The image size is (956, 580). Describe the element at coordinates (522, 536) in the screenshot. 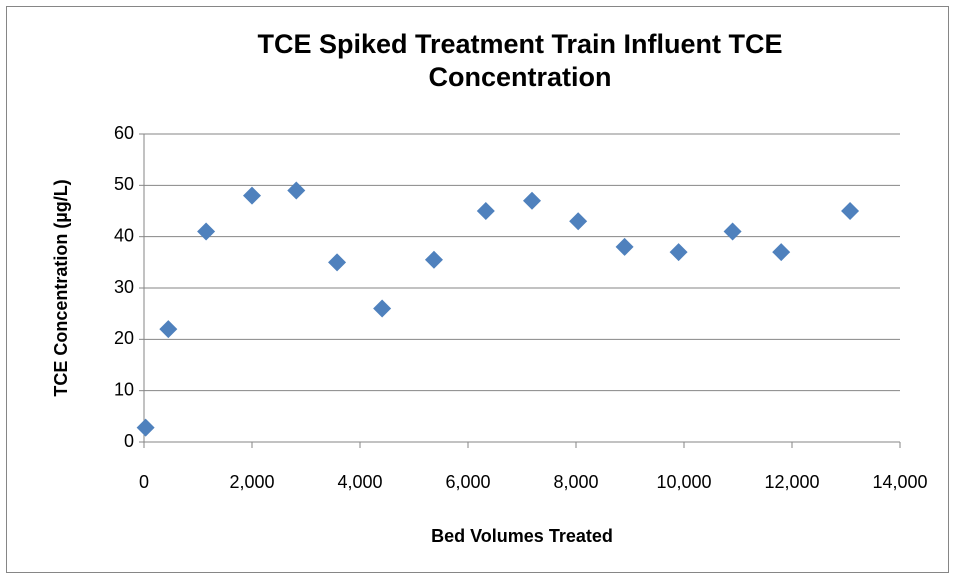

I see `x-axis-label: Bed Volumes Treated` at that location.